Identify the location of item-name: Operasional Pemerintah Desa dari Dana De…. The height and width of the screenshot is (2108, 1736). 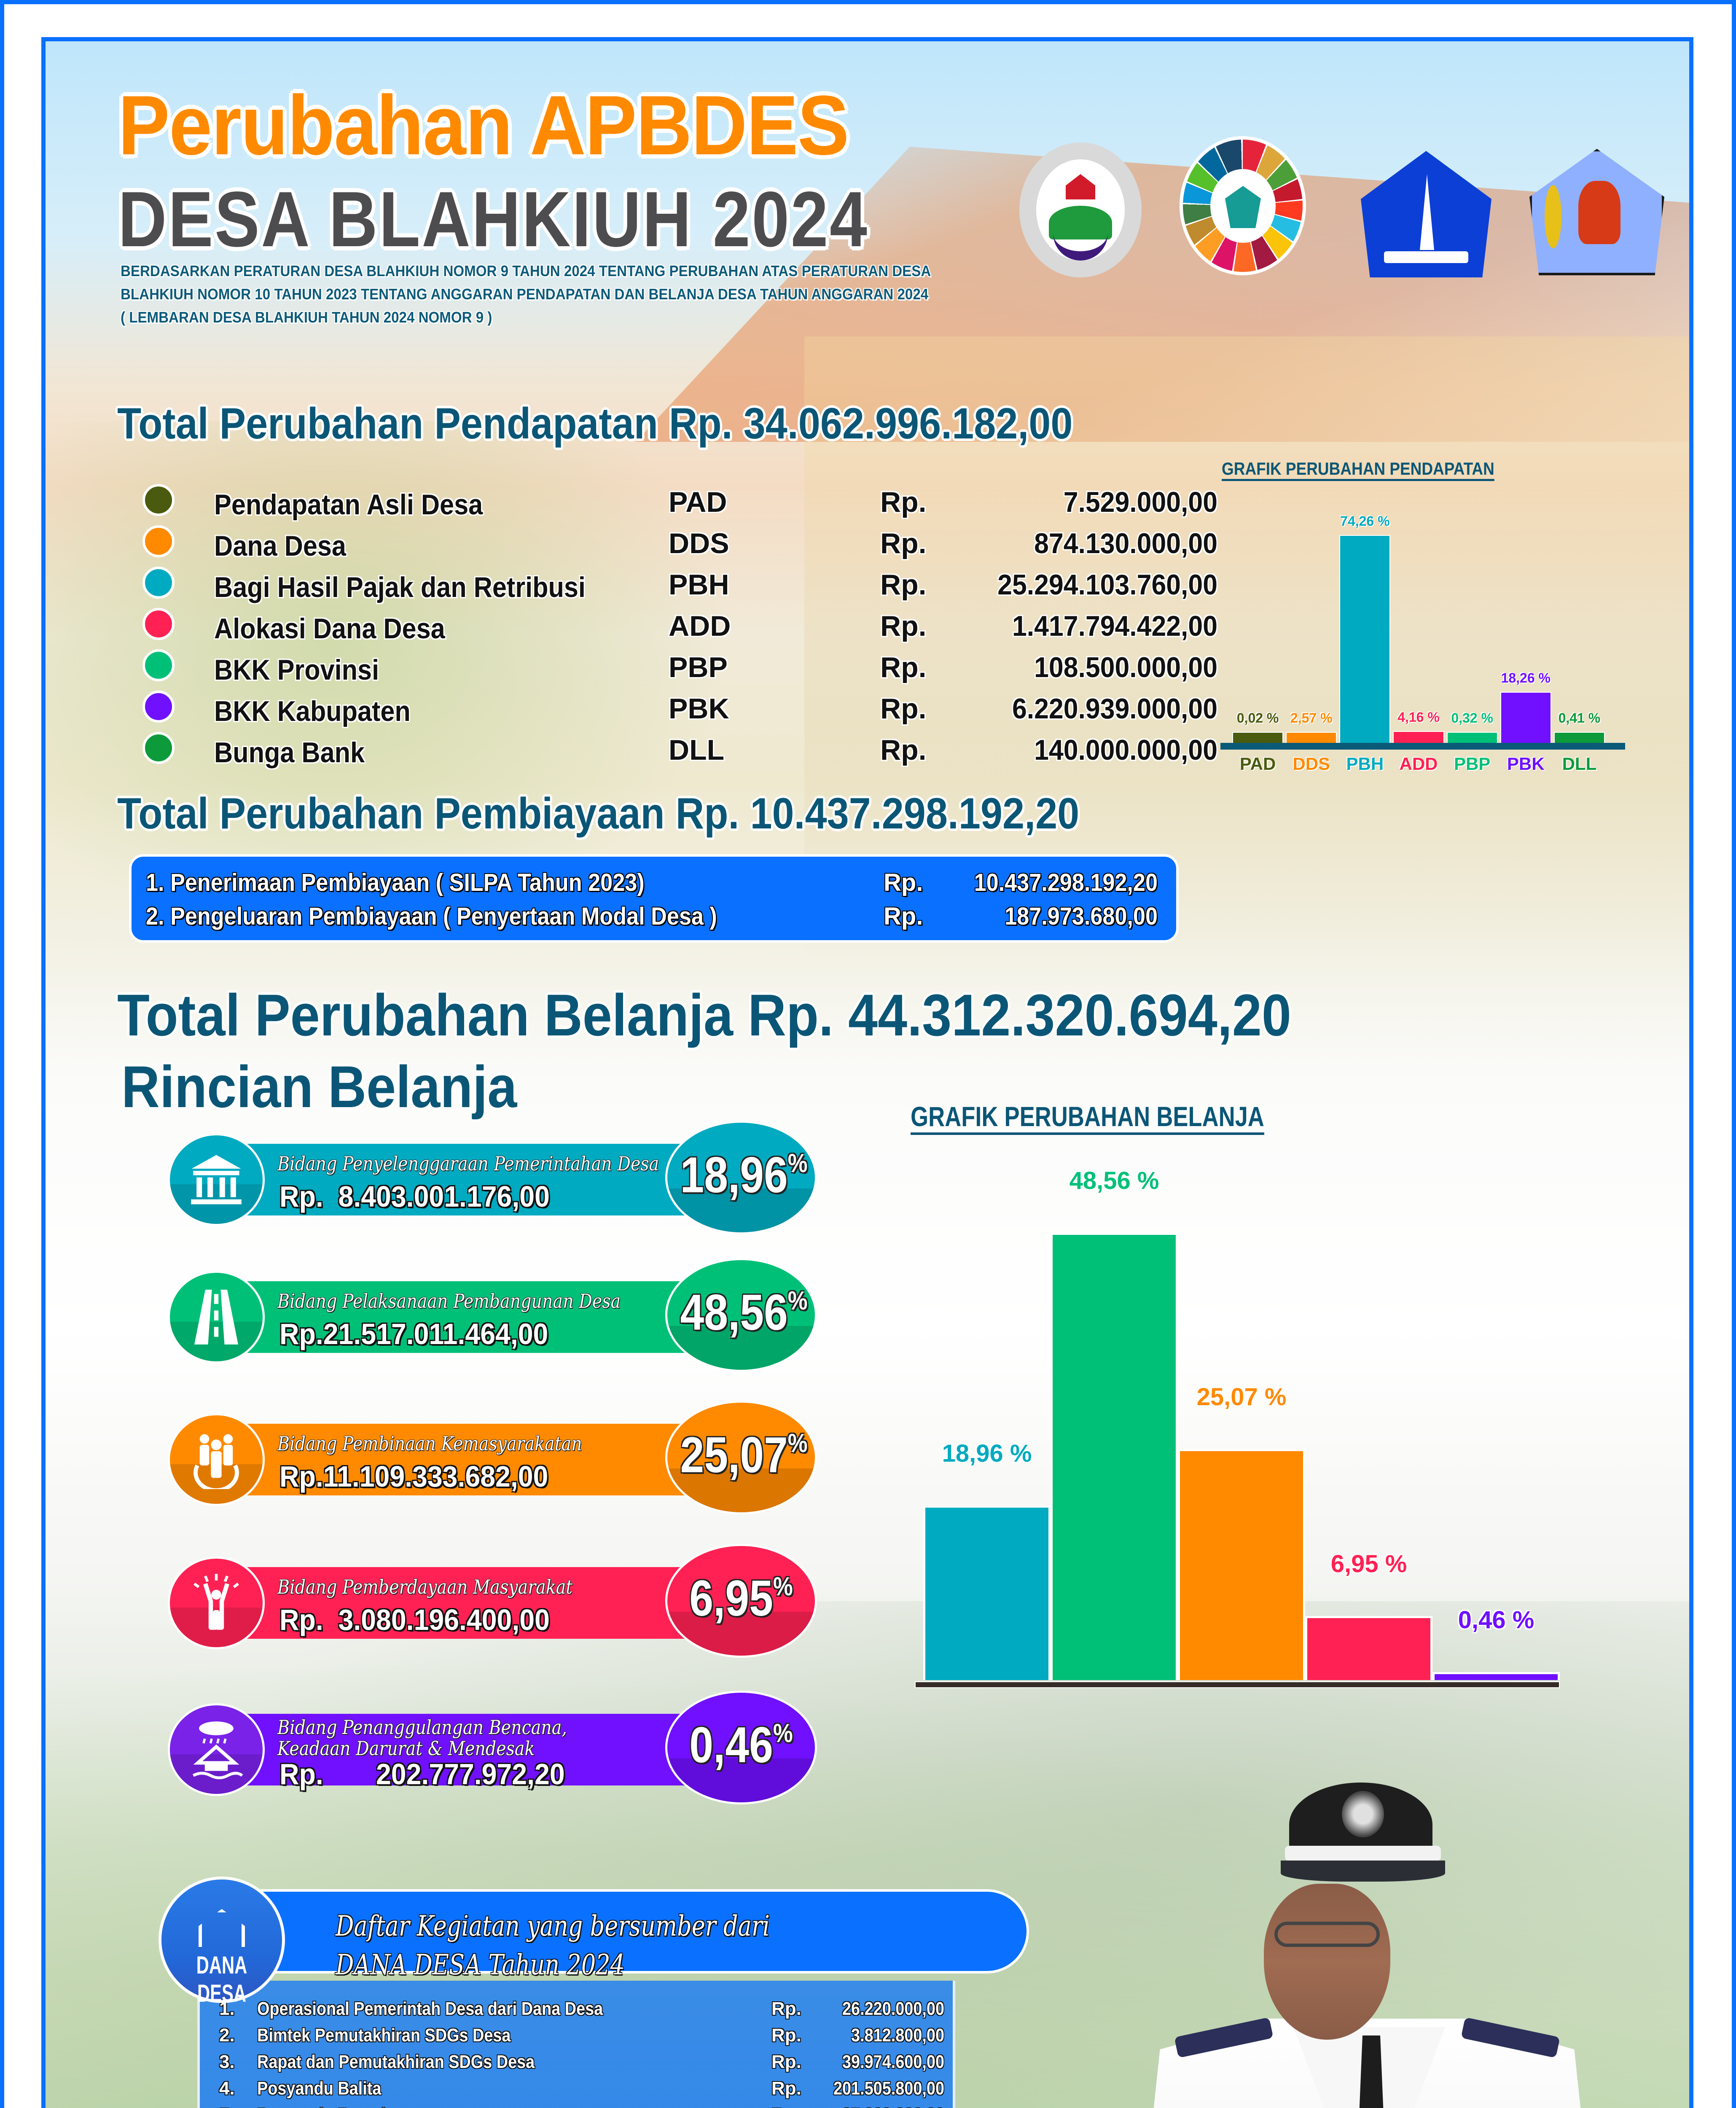
(430, 2008).